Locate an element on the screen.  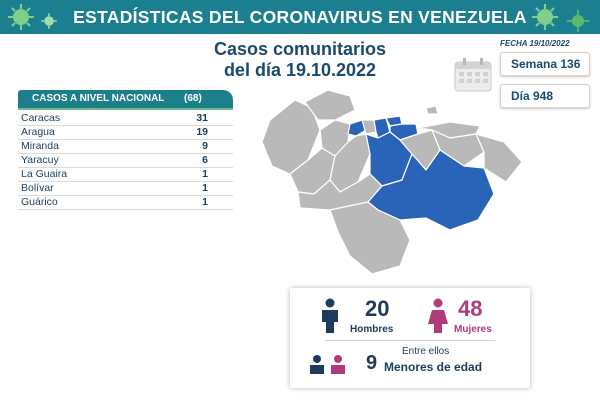
state-name: Aragua is located at coordinates (38, 132).